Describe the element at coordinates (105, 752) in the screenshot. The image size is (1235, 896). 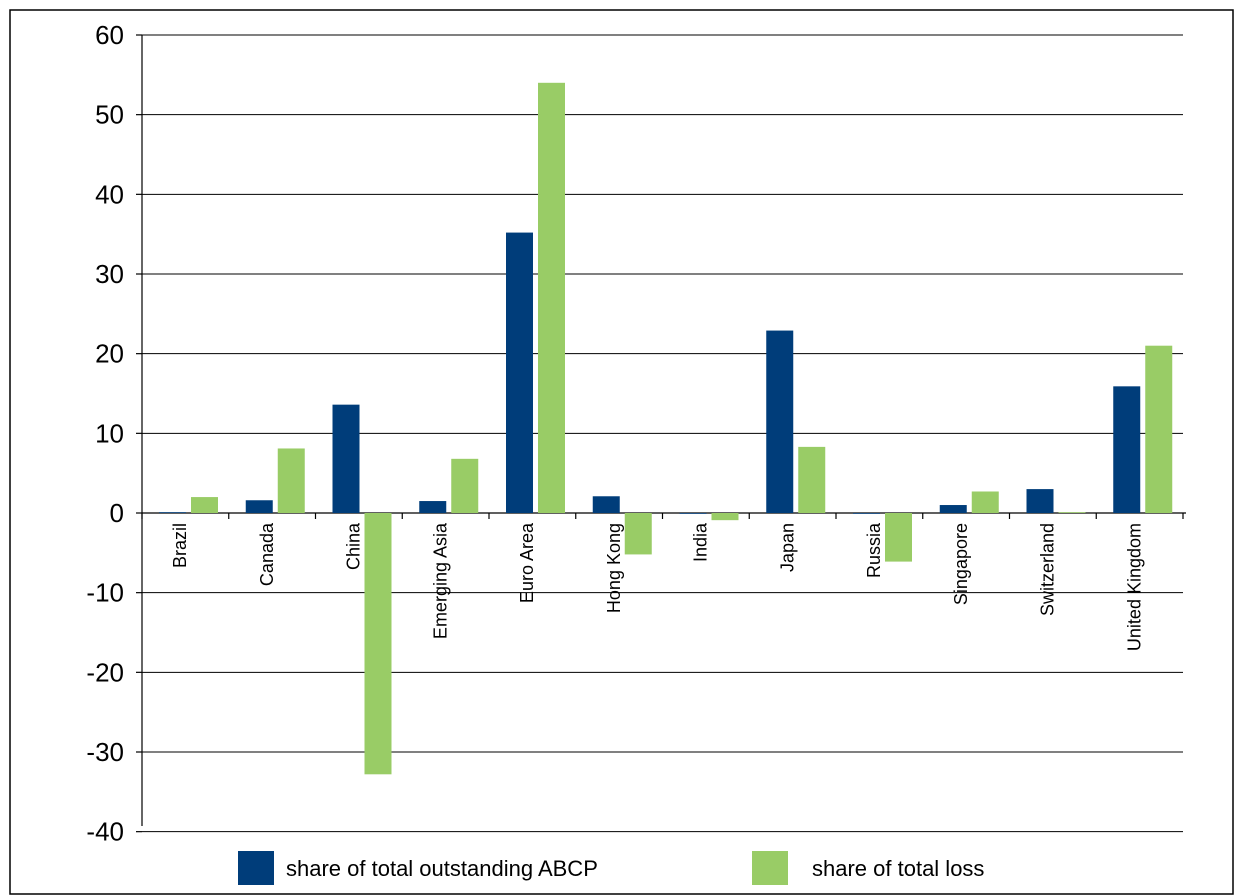
I see `y-tick-label: -30` at that location.